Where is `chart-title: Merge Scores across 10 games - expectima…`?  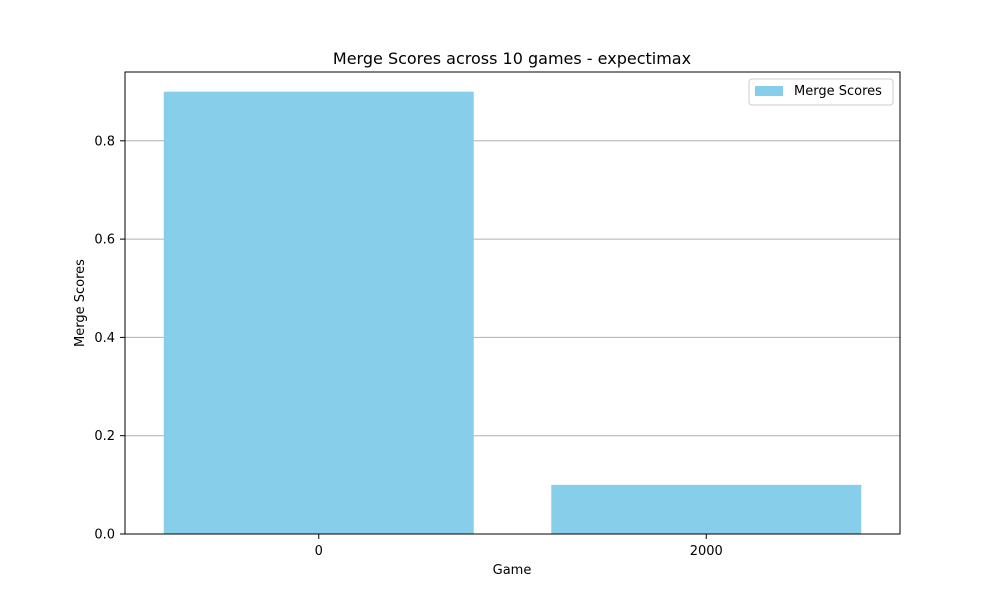 chart-title: Merge Scores across 10 games - expectima… is located at coordinates (512, 58).